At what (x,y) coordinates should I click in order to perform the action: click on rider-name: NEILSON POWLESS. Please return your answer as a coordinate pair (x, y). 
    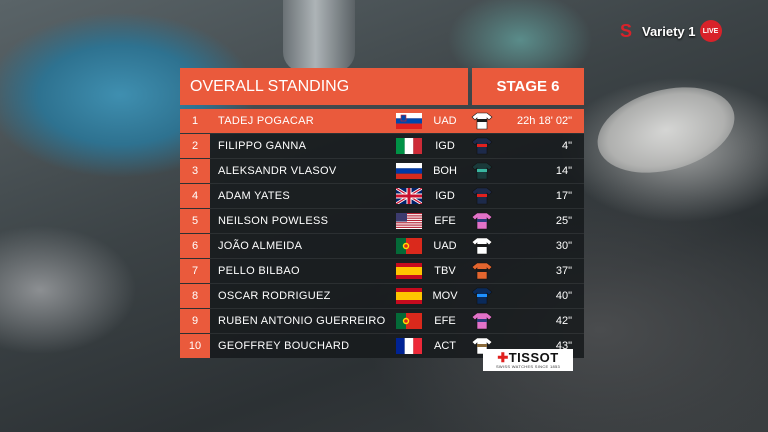
    Looking at the image, I should click on (273, 221).